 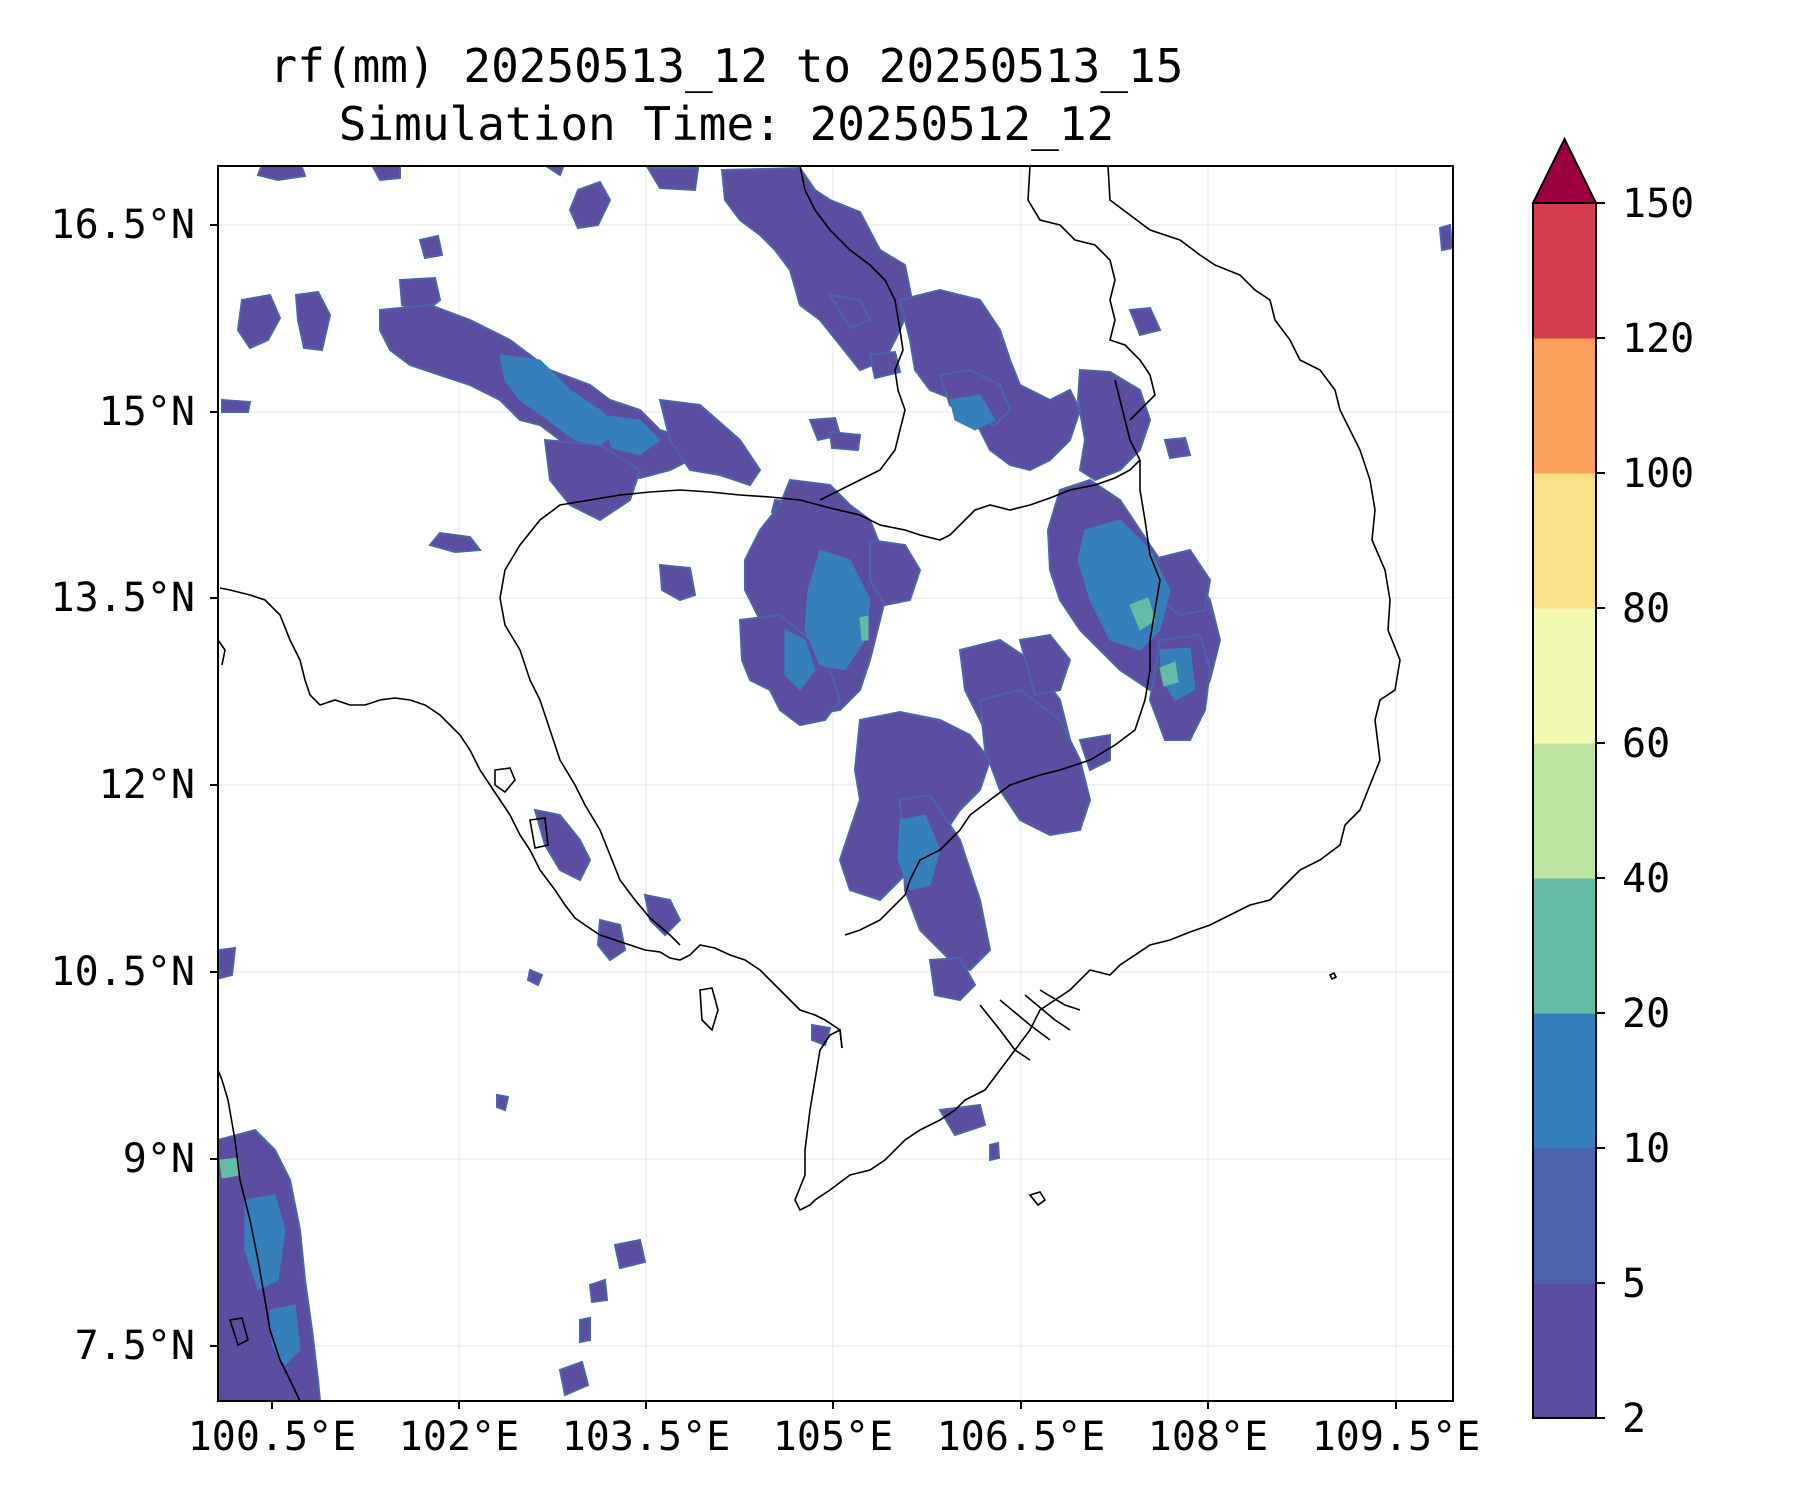 What do you see at coordinates (222, 652) in the screenshot?
I see `coastline-thailand-gulf` at bounding box center [222, 652].